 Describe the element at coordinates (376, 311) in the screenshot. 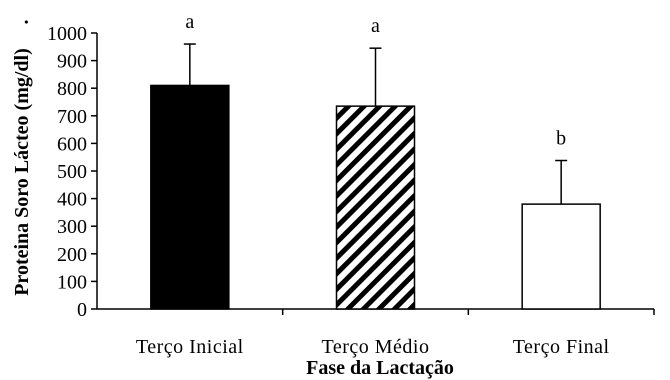

I see `x-axis` at that location.